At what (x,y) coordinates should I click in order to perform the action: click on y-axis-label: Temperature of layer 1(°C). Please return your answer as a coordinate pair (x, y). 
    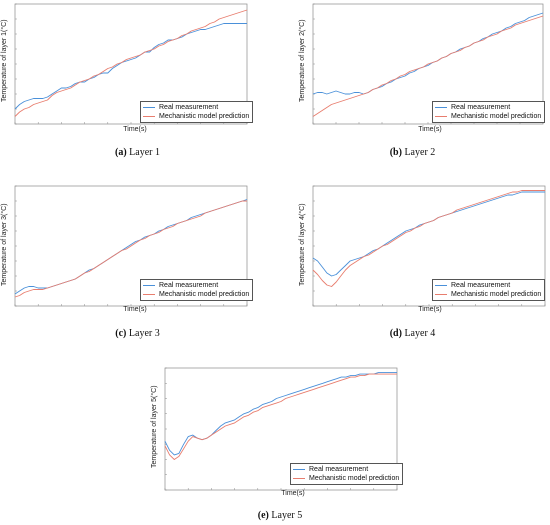
    Looking at the image, I should click on (4, 60).